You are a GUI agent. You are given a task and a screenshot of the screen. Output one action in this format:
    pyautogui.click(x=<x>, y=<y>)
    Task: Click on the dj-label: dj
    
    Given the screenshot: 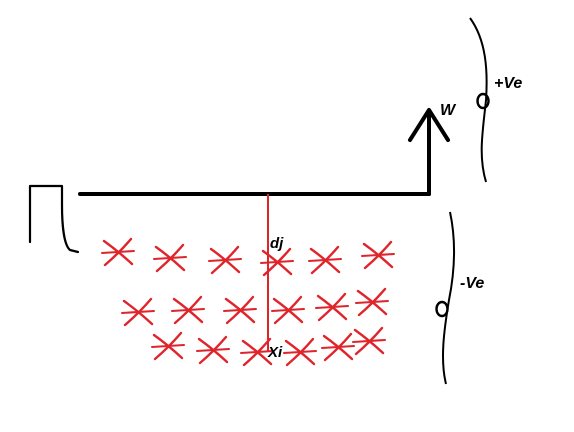 What is the action you would take?
    pyautogui.click(x=277, y=243)
    